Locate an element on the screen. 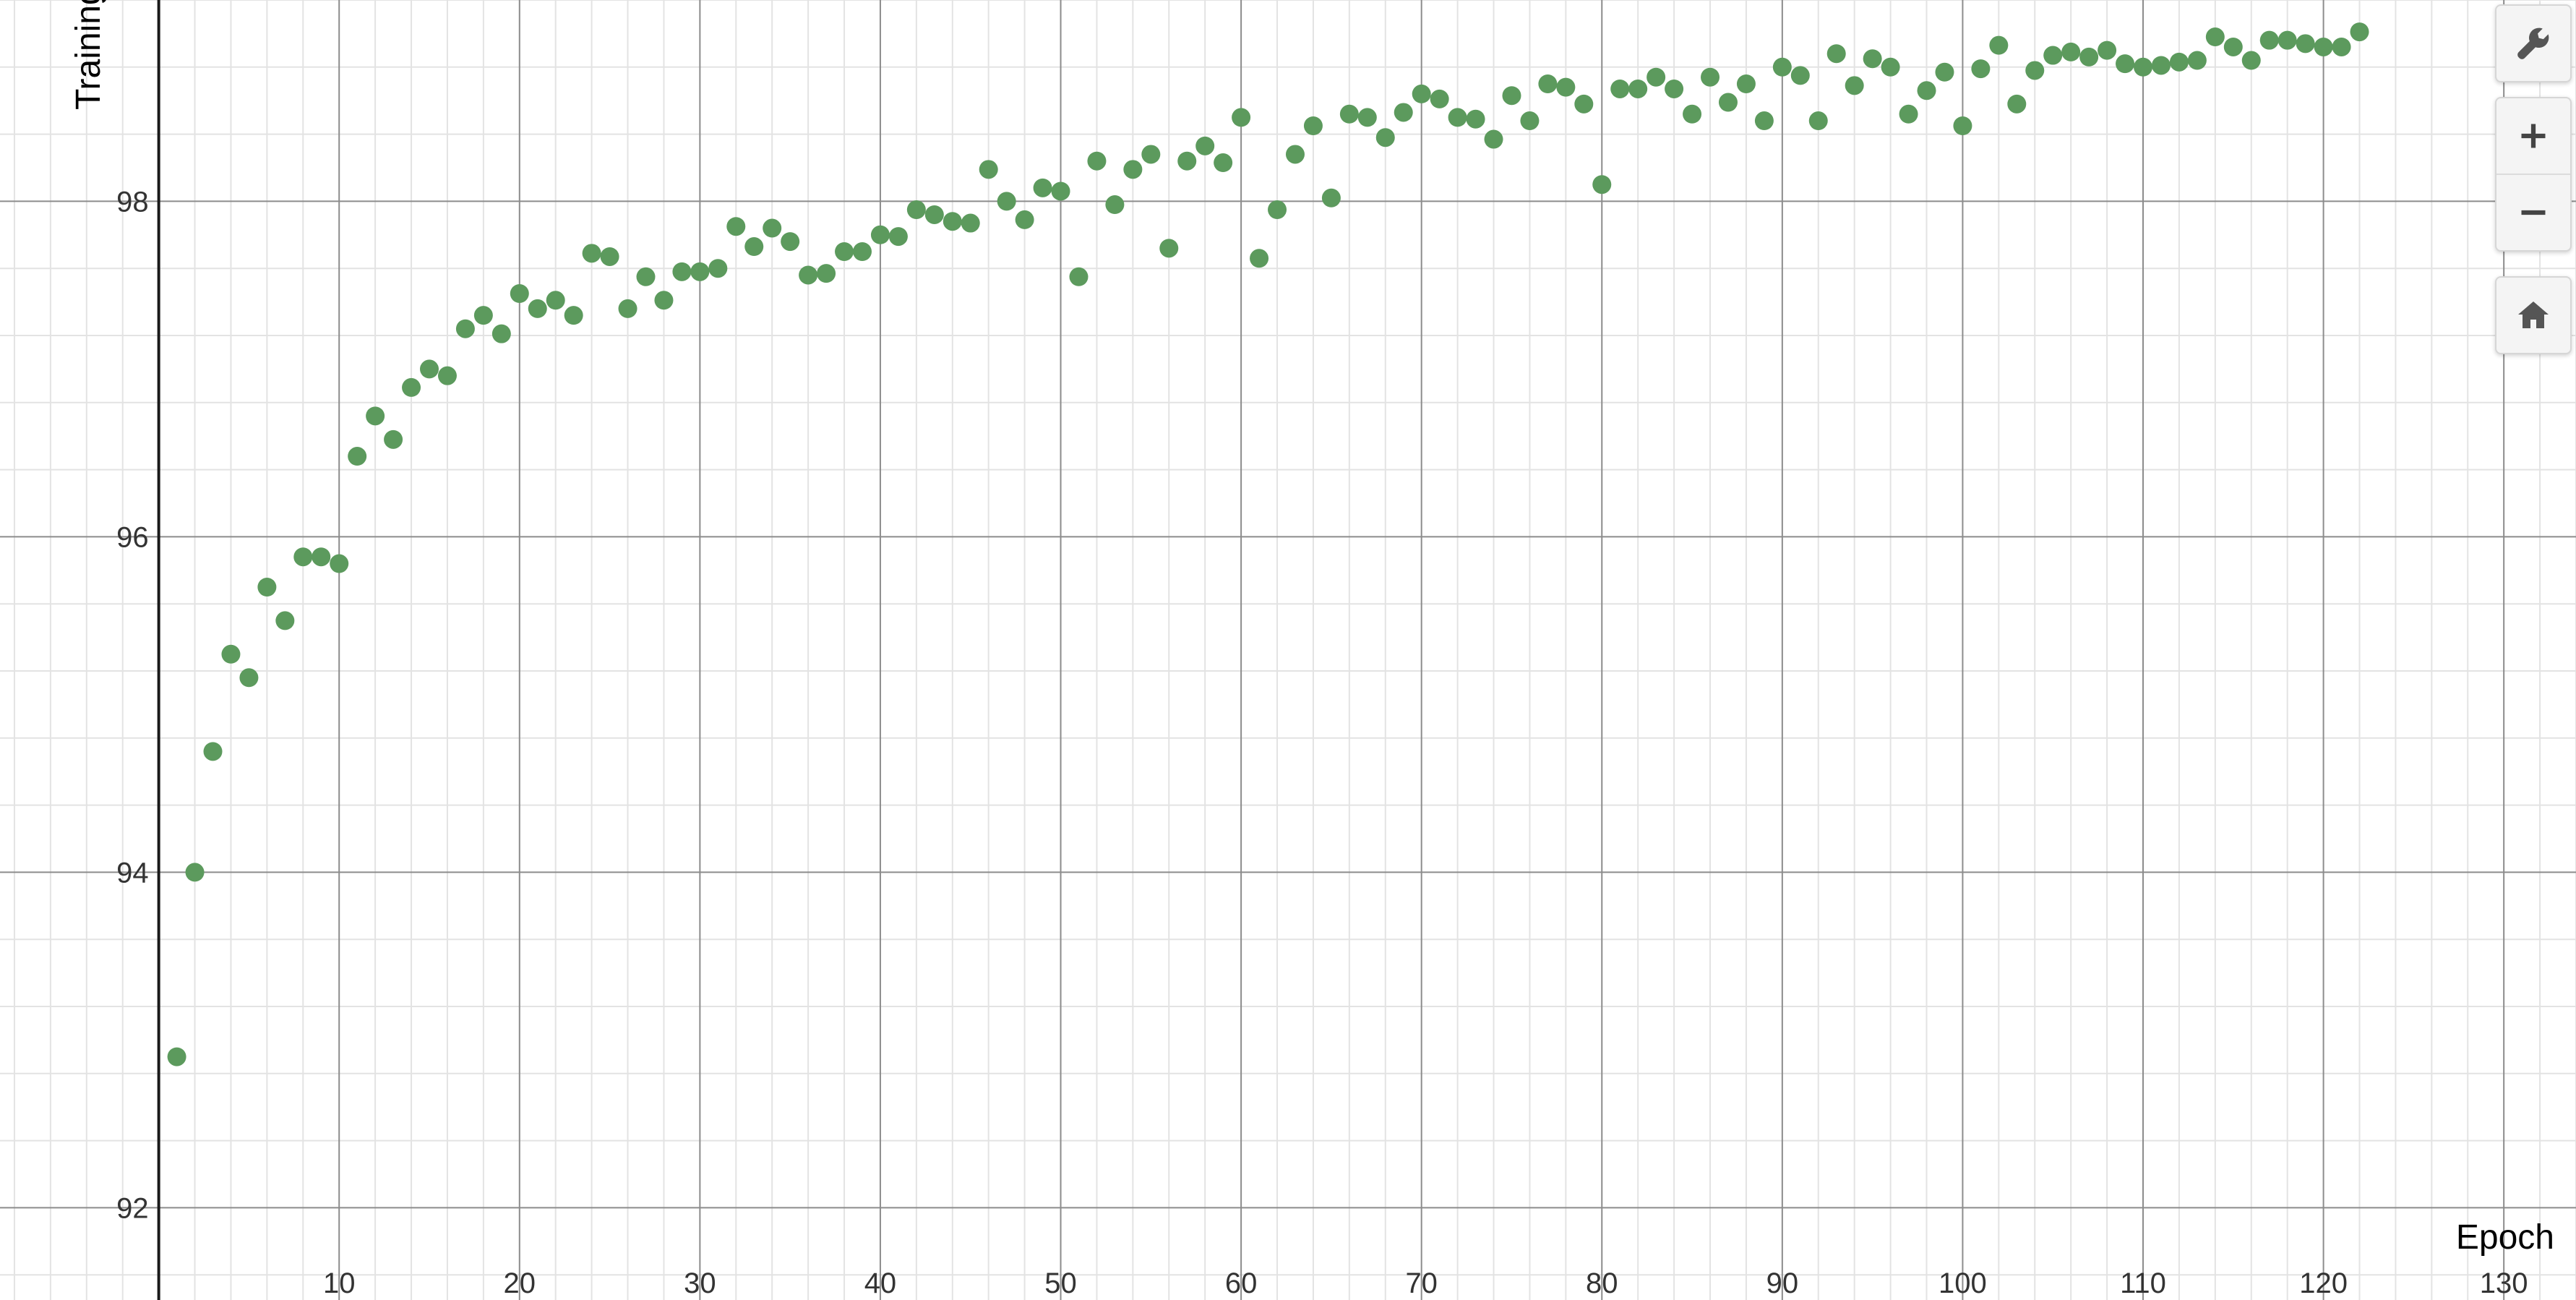 Image resolution: width=2576 pixels, height=1300 pixels. zoom-out-button is located at coordinates (2533, 212).